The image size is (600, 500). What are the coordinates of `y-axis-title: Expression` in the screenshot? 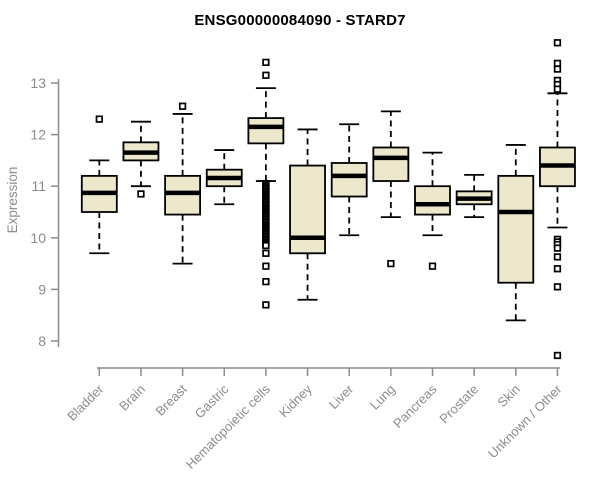 It's located at (12, 200).